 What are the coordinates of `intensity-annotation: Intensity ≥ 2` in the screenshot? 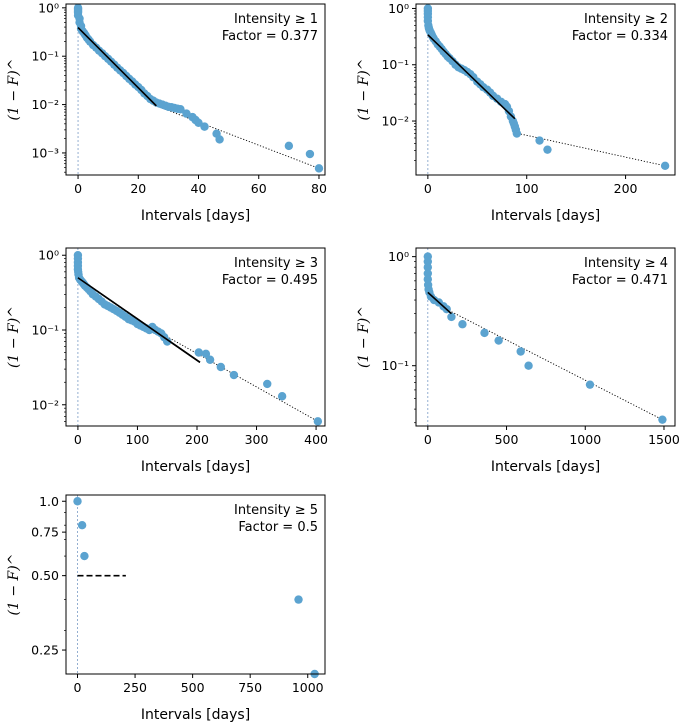 It's located at (626, 19).